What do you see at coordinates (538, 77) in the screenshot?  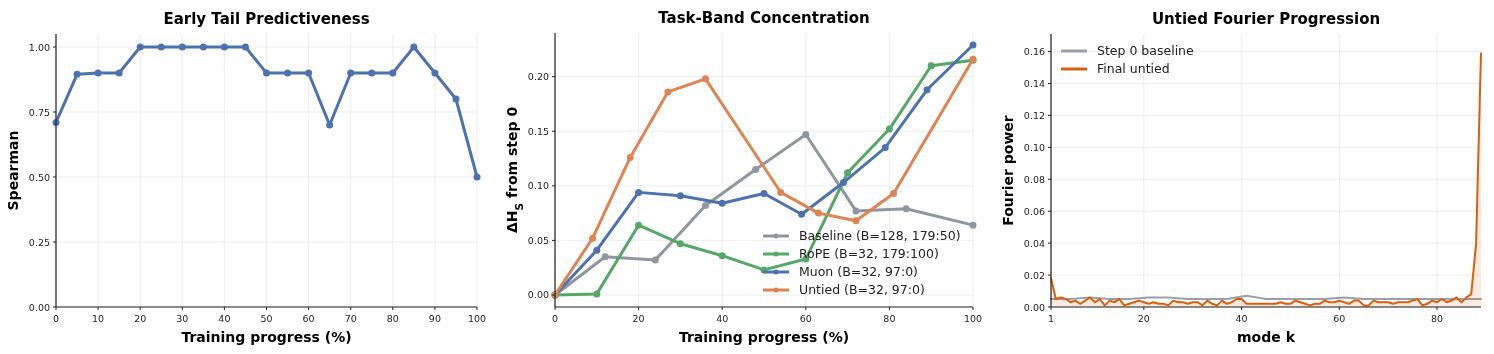 I see `y-tick-label: 0.20` at bounding box center [538, 77].